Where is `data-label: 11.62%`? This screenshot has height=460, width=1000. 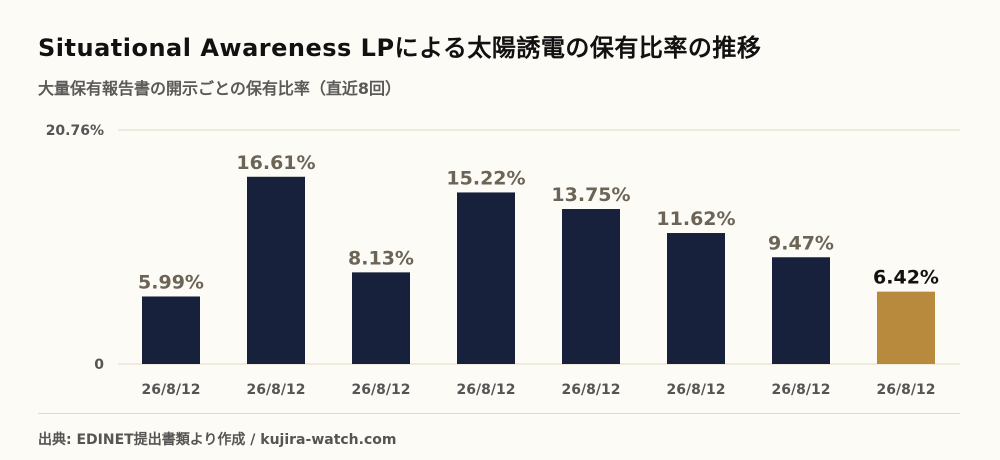 data-label: 11.62% is located at coordinates (695, 219).